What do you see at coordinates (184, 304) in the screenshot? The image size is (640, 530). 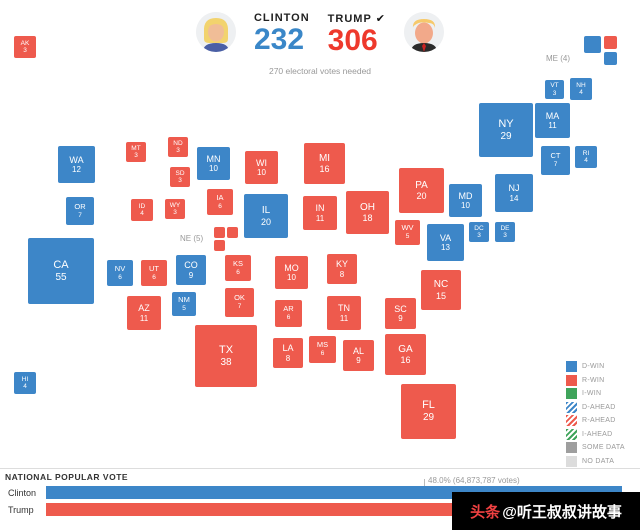 I see `state-tile-NM: NM 5` at bounding box center [184, 304].